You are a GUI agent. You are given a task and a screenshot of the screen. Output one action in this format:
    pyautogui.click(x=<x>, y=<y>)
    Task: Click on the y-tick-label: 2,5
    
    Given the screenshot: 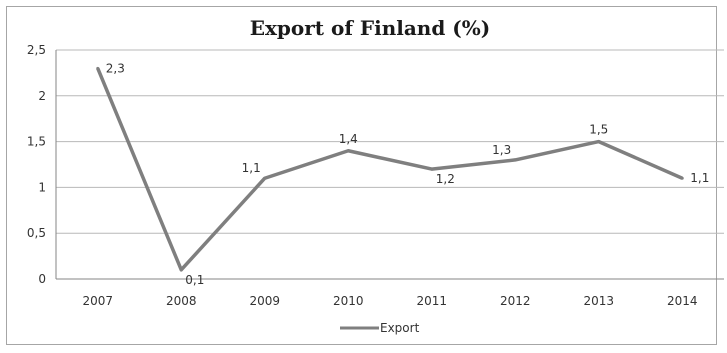 What is the action you would take?
    pyautogui.click(x=36, y=50)
    